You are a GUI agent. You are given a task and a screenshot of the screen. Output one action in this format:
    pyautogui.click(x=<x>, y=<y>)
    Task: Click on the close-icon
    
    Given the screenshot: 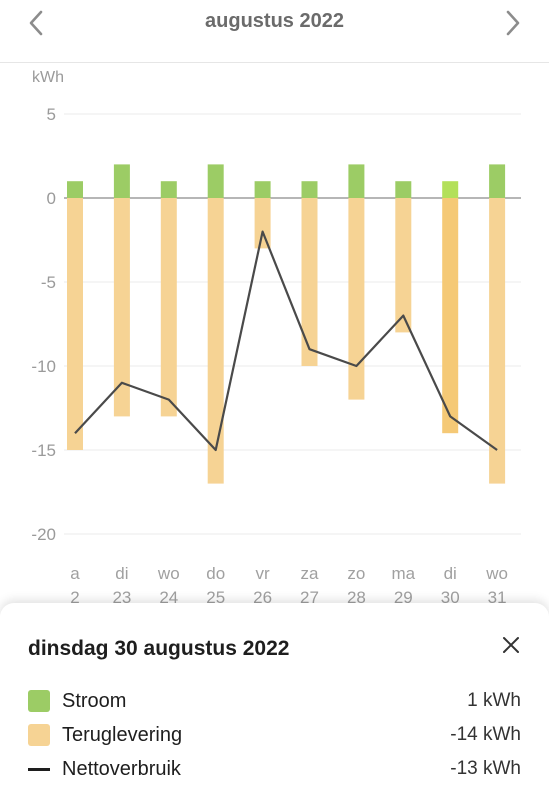 What is the action you would take?
    pyautogui.click(x=511, y=645)
    